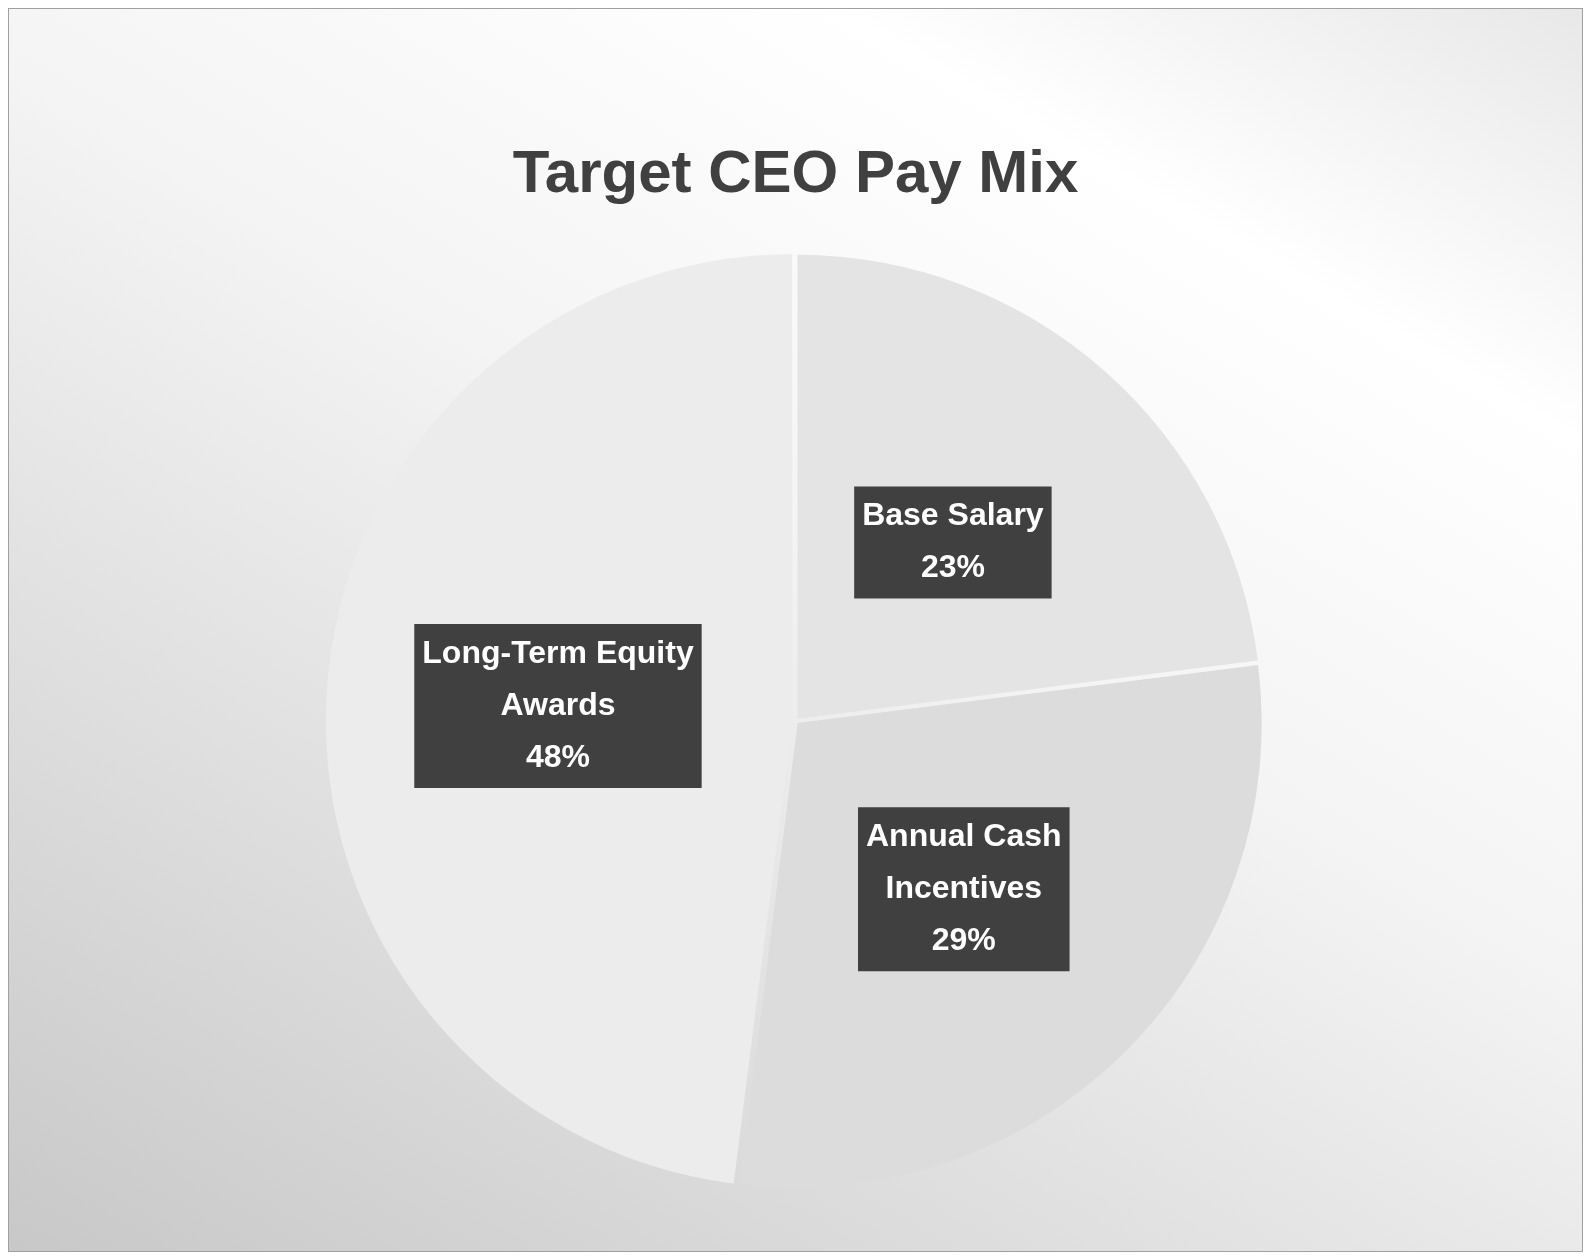 The height and width of the screenshot is (1260, 1591). Describe the element at coordinates (953, 514) in the screenshot. I see `slice-label: Base Salary` at that location.